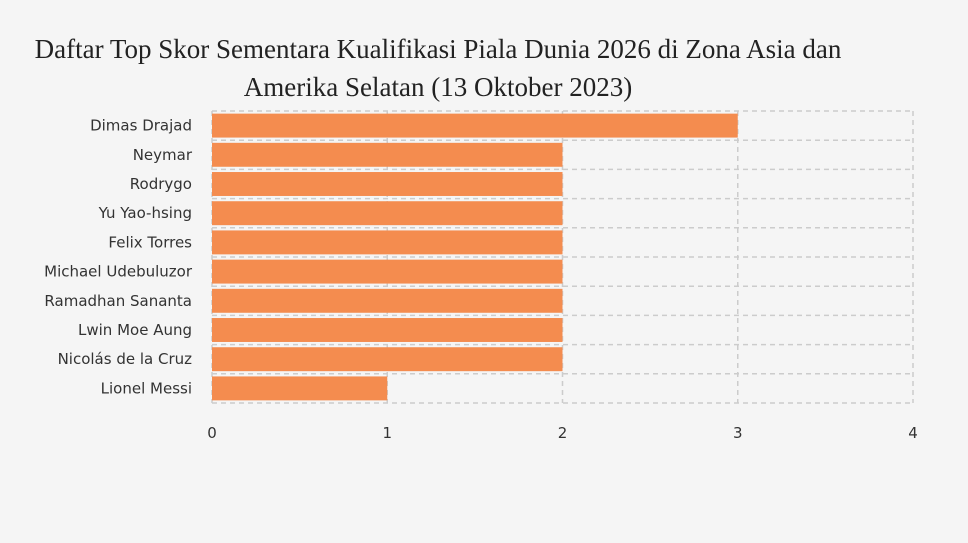 The height and width of the screenshot is (543, 968). What do you see at coordinates (913, 433) in the screenshot?
I see `x-tick-label-4: 4` at bounding box center [913, 433].